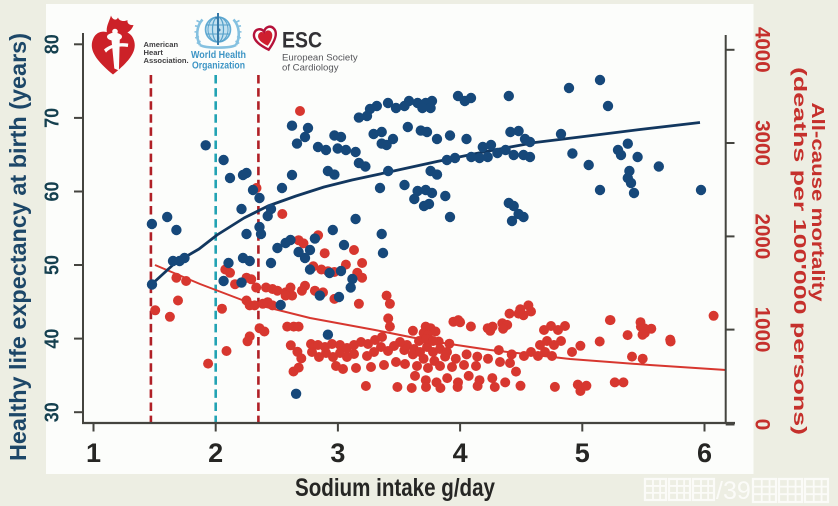  Describe the element at coordinates (166, 60) in the screenshot. I see `svg-text: Association.` at that location.